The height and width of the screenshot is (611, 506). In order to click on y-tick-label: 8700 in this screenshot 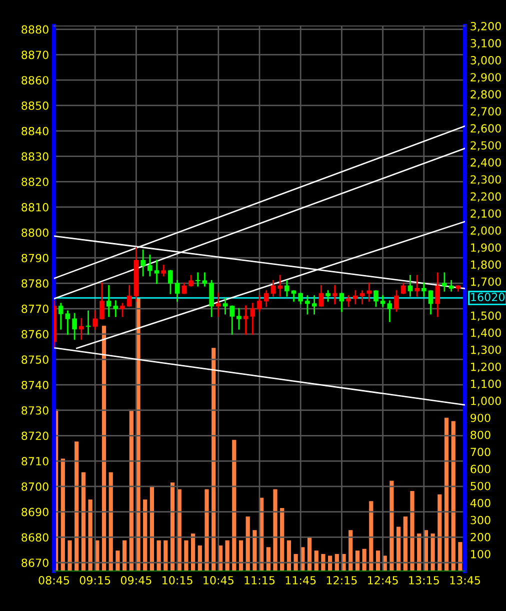, I will do `click(35, 486)`.